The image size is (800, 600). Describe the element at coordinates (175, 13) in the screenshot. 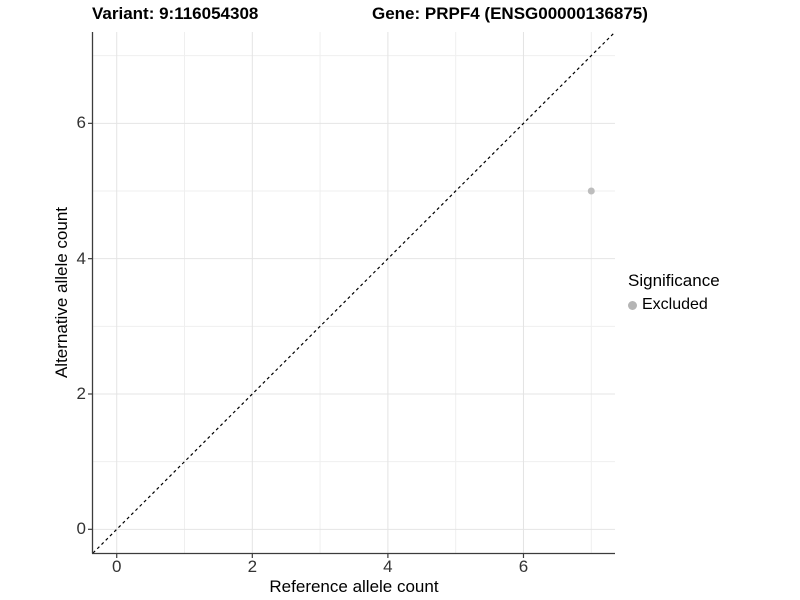

I see `variant-title: Variant: 9:116054308` at that location.